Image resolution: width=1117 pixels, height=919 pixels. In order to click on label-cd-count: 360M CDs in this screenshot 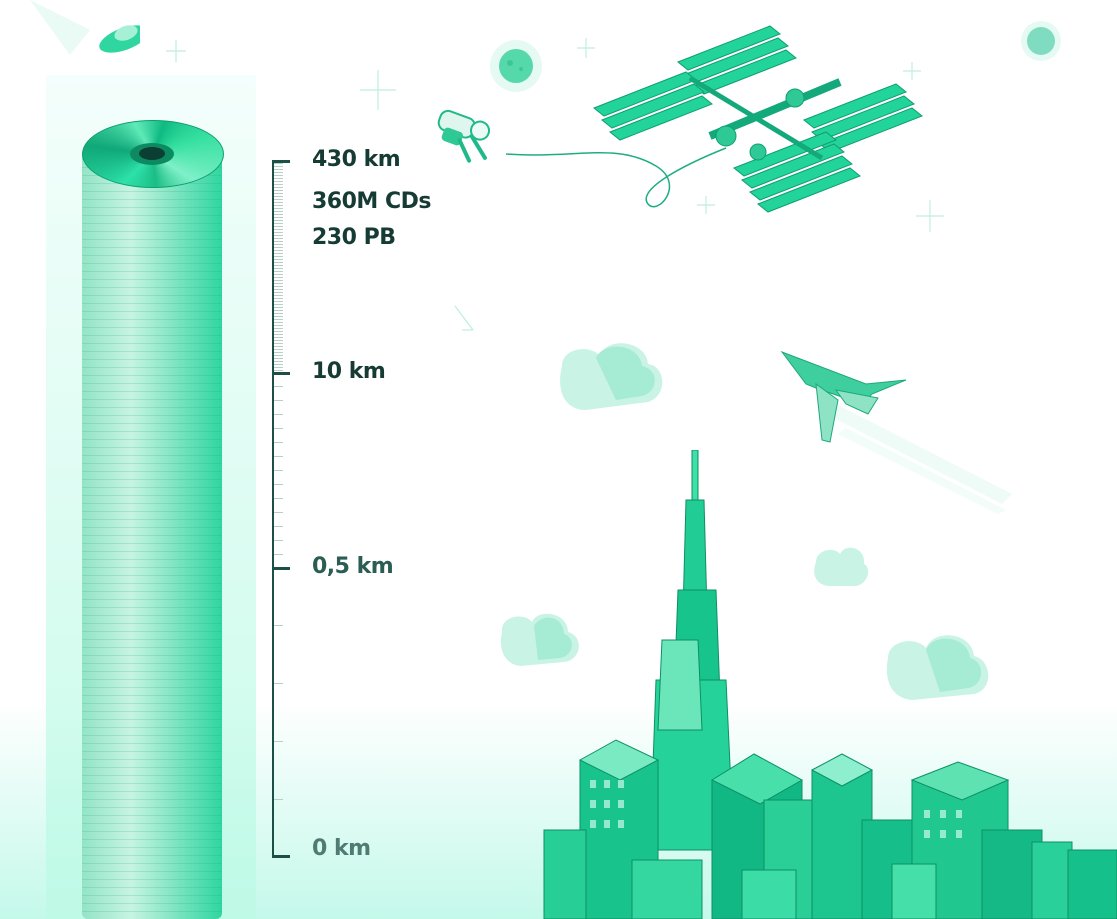, I will do `click(371, 201)`.